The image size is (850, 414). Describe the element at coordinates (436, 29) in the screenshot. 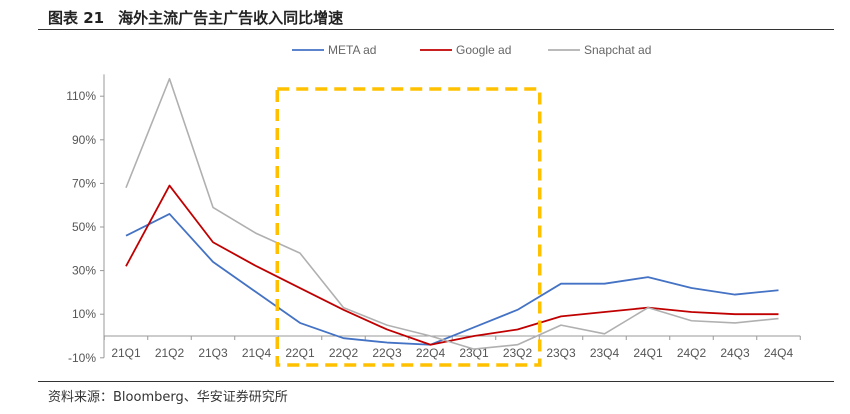

I see `top-rule` at that location.